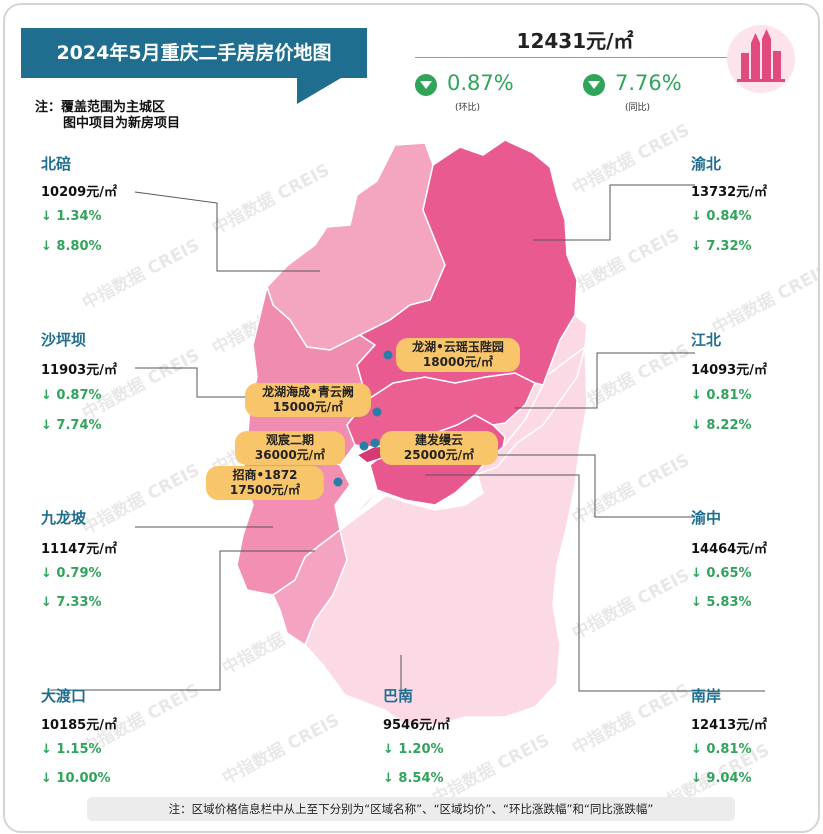  I want to click on district-yoy-yubei: ↓ 7.32%, so click(721, 246).